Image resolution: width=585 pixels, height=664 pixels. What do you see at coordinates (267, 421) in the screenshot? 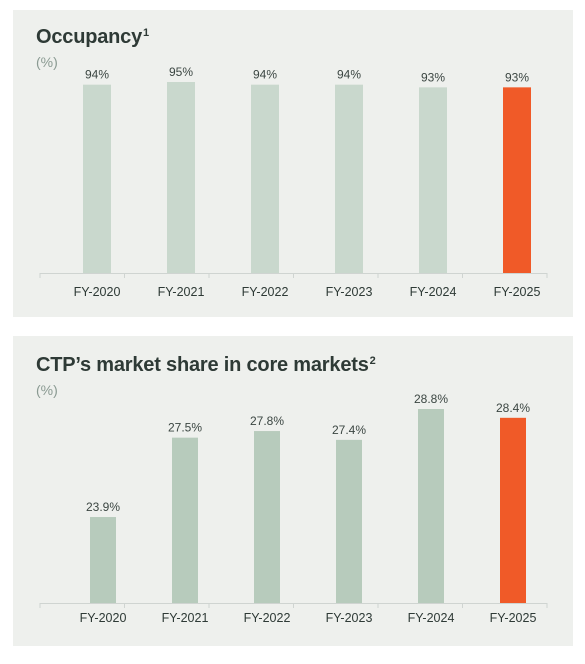
I see `value-label: 27.8%` at bounding box center [267, 421].